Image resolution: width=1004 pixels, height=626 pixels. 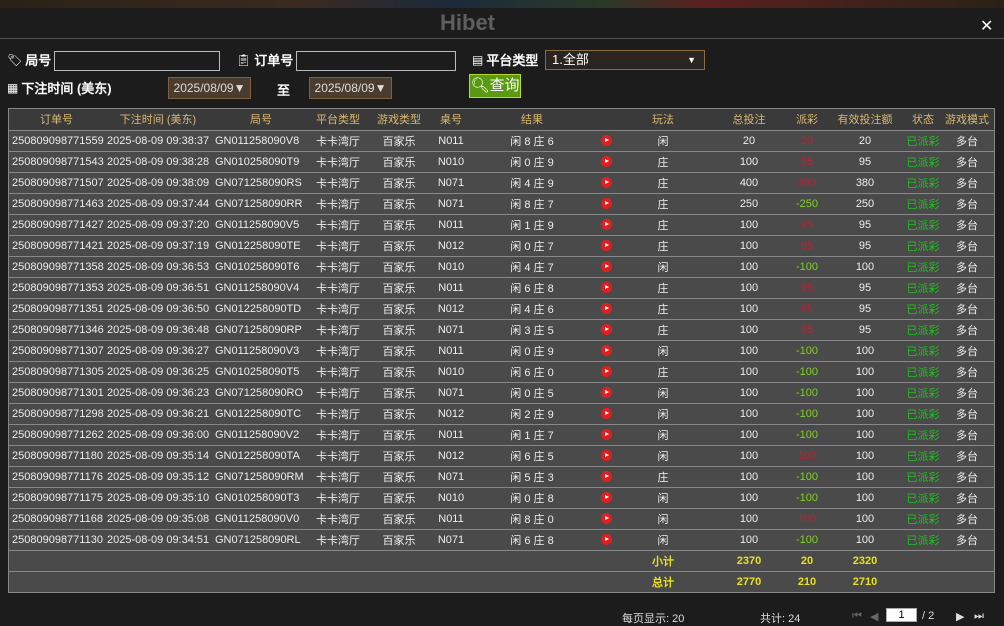 What do you see at coordinates (66, 88) in the screenshot?
I see `time-label-text: 下注时间 (美东)` at bounding box center [66, 88].